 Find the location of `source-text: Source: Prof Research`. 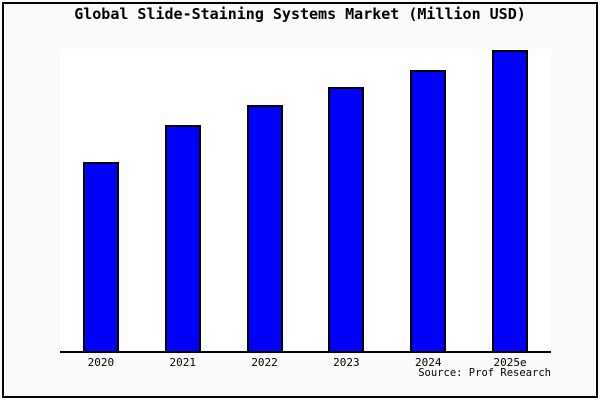

source-text: Source: Prof Research is located at coordinates (484, 373).